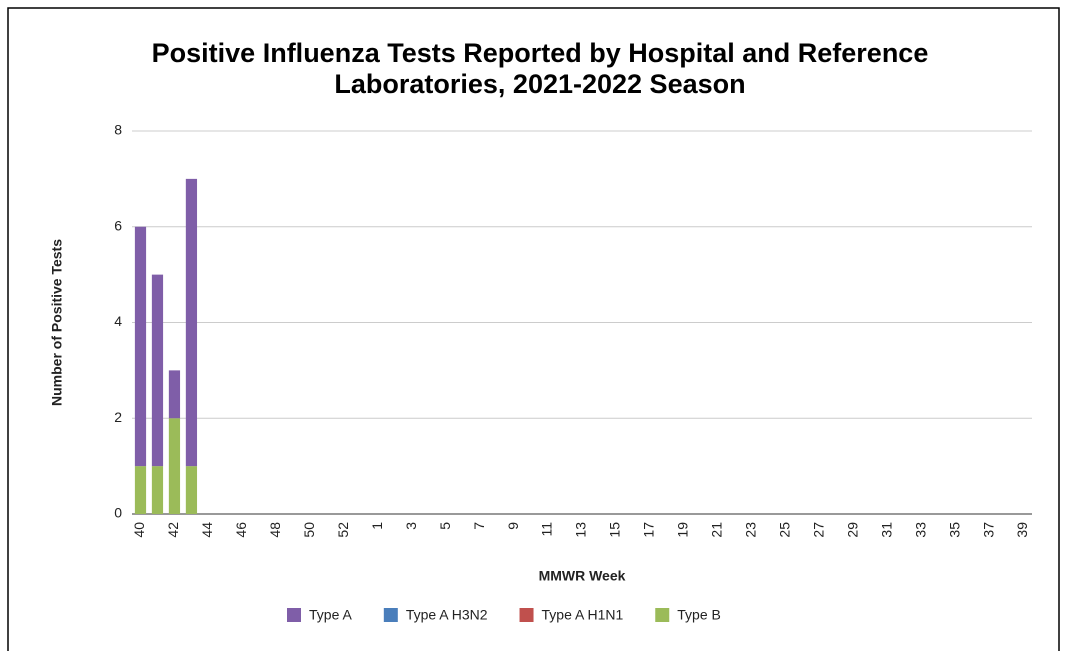 The height and width of the screenshot is (651, 1067). Describe the element at coordinates (445, 526) in the screenshot. I see `x-tick-label: 5` at that location.